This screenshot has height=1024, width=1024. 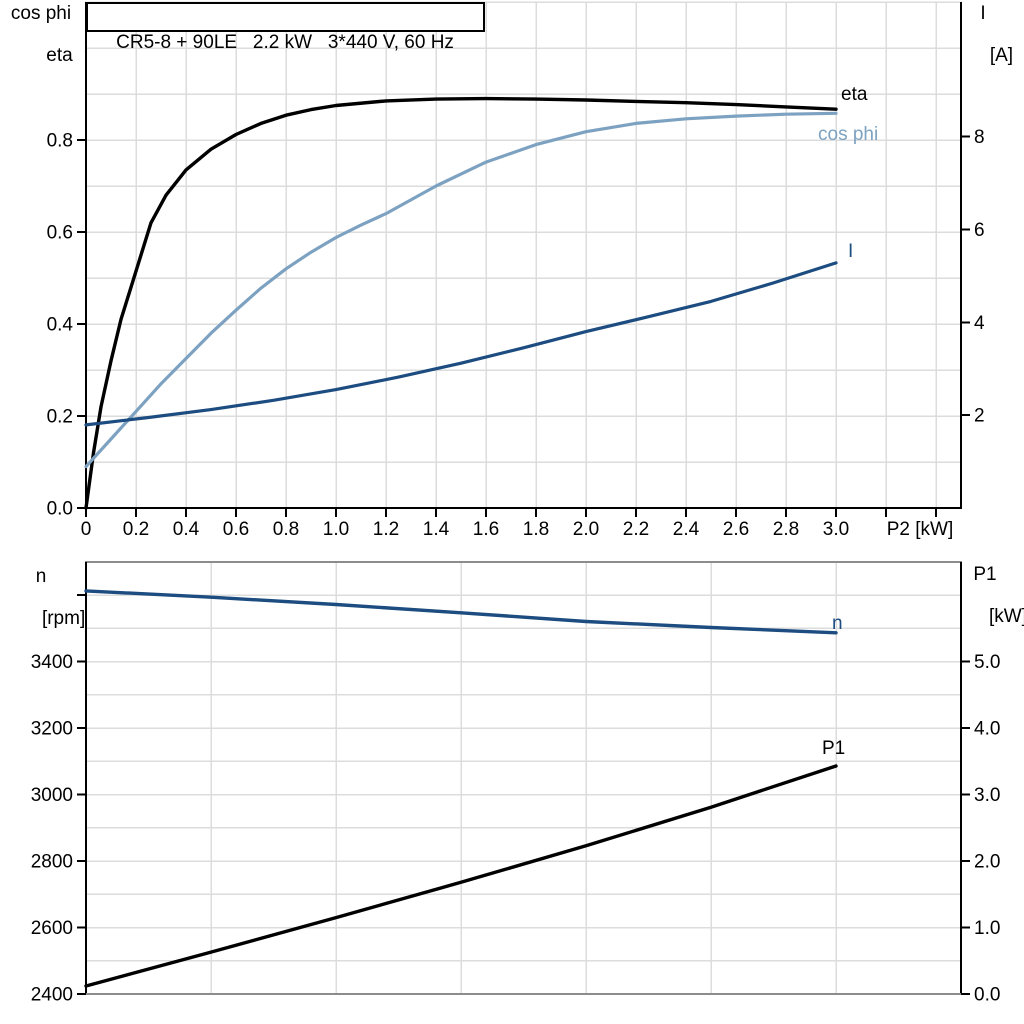 What do you see at coordinates (983, 13) in the screenshot?
I see `current-axis-label: I` at bounding box center [983, 13].